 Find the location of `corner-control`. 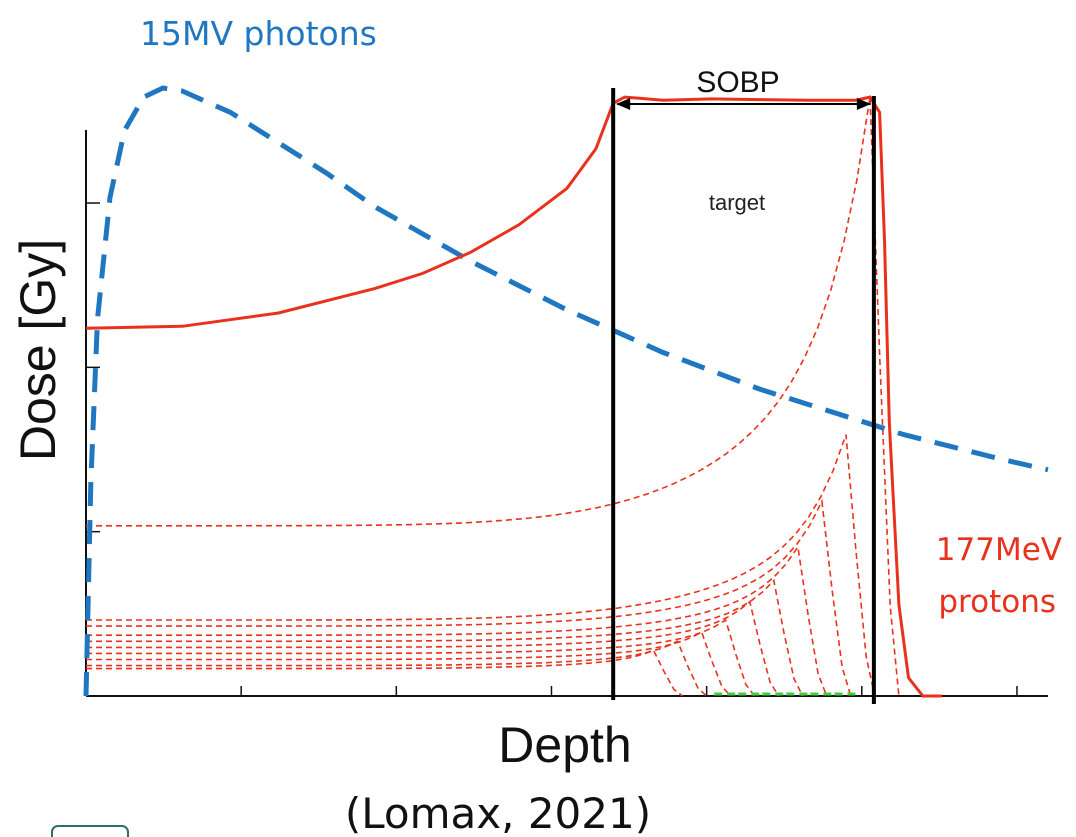

corner-control is located at coordinates (90, 831).